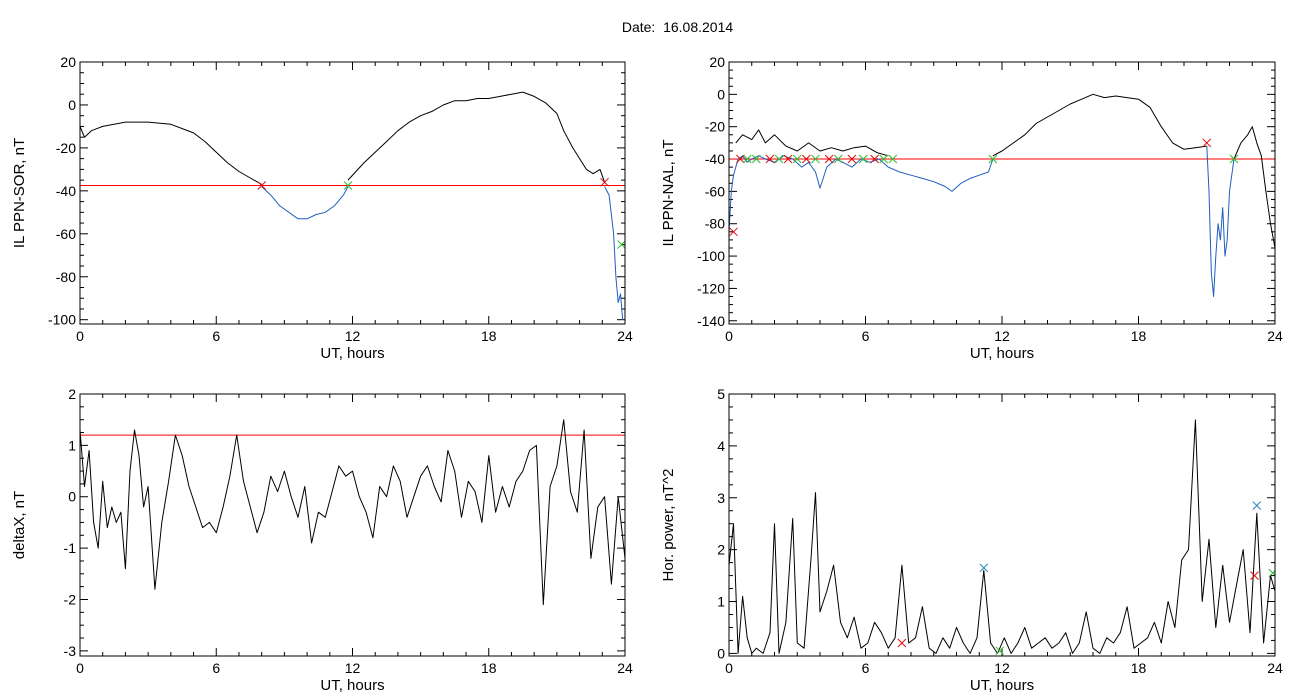 This screenshot has height=700, width=1300. What do you see at coordinates (711, 321) in the screenshot?
I see `panel-2-ytick-label: -140` at bounding box center [711, 321].